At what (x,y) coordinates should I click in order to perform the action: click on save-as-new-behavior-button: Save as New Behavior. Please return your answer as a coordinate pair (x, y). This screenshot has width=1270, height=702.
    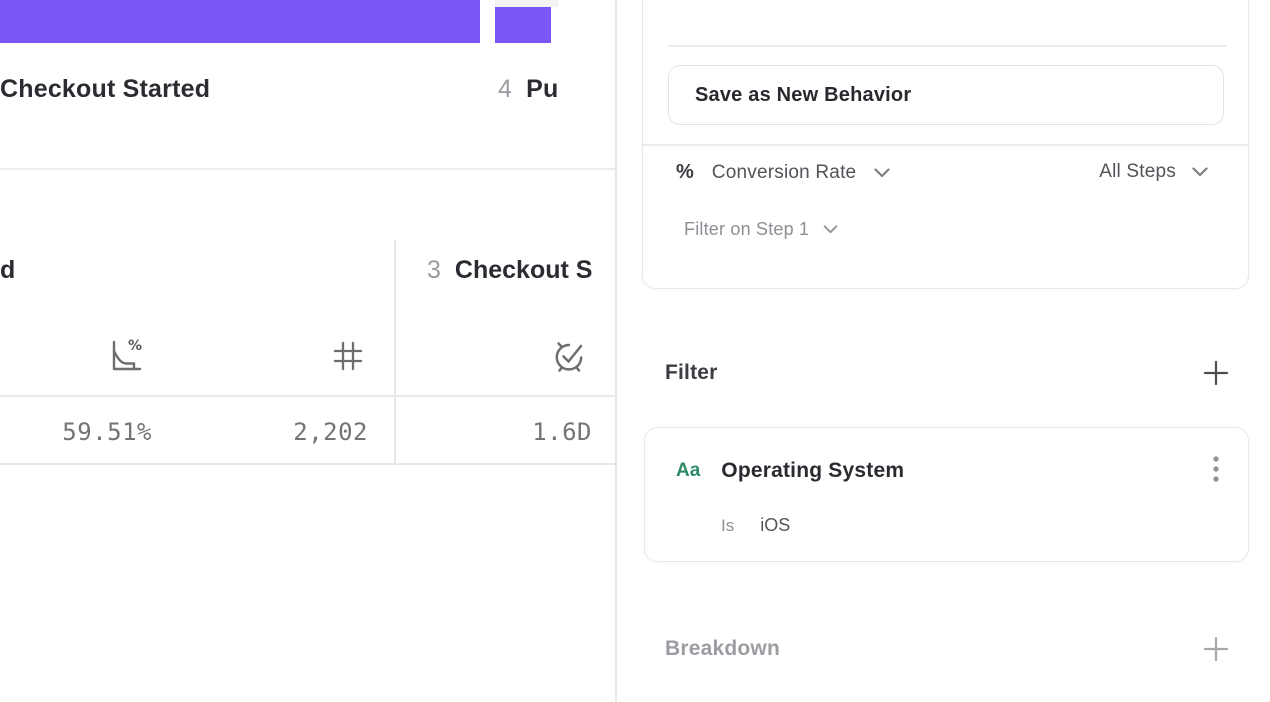
    Looking at the image, I should click on (946, 95).